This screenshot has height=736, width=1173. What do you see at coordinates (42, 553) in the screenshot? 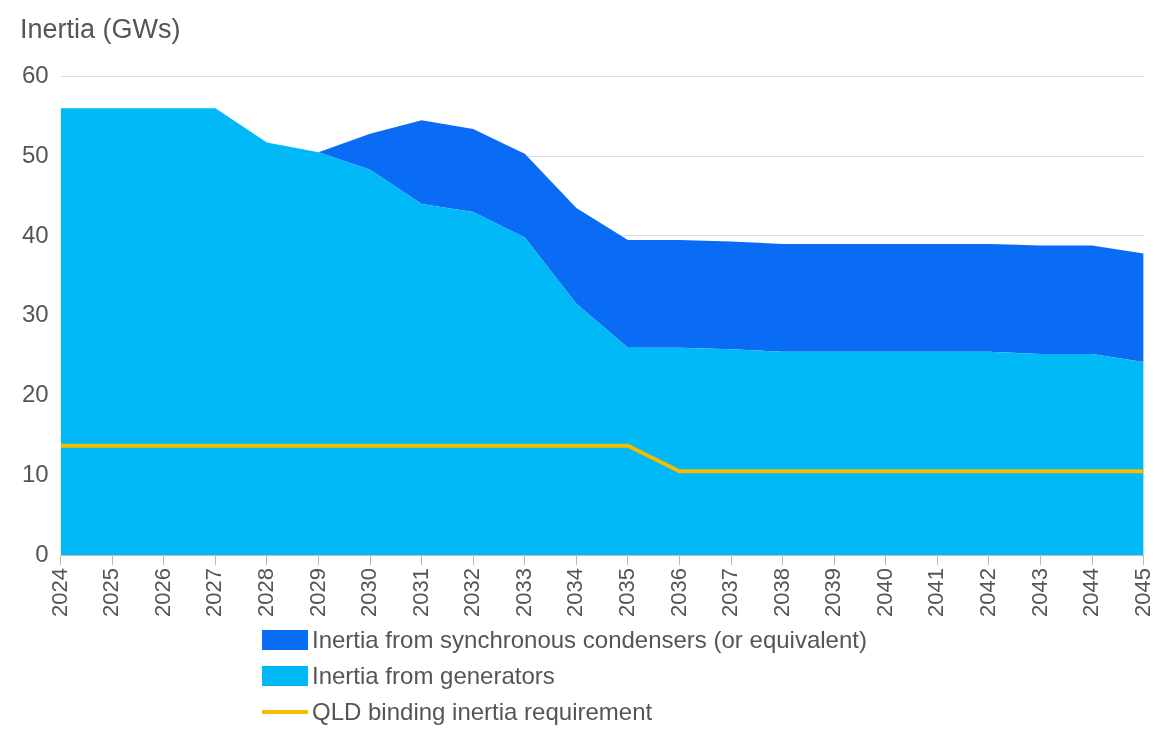
I see `y-tick-label: 0` at bounding box center [42, 553].